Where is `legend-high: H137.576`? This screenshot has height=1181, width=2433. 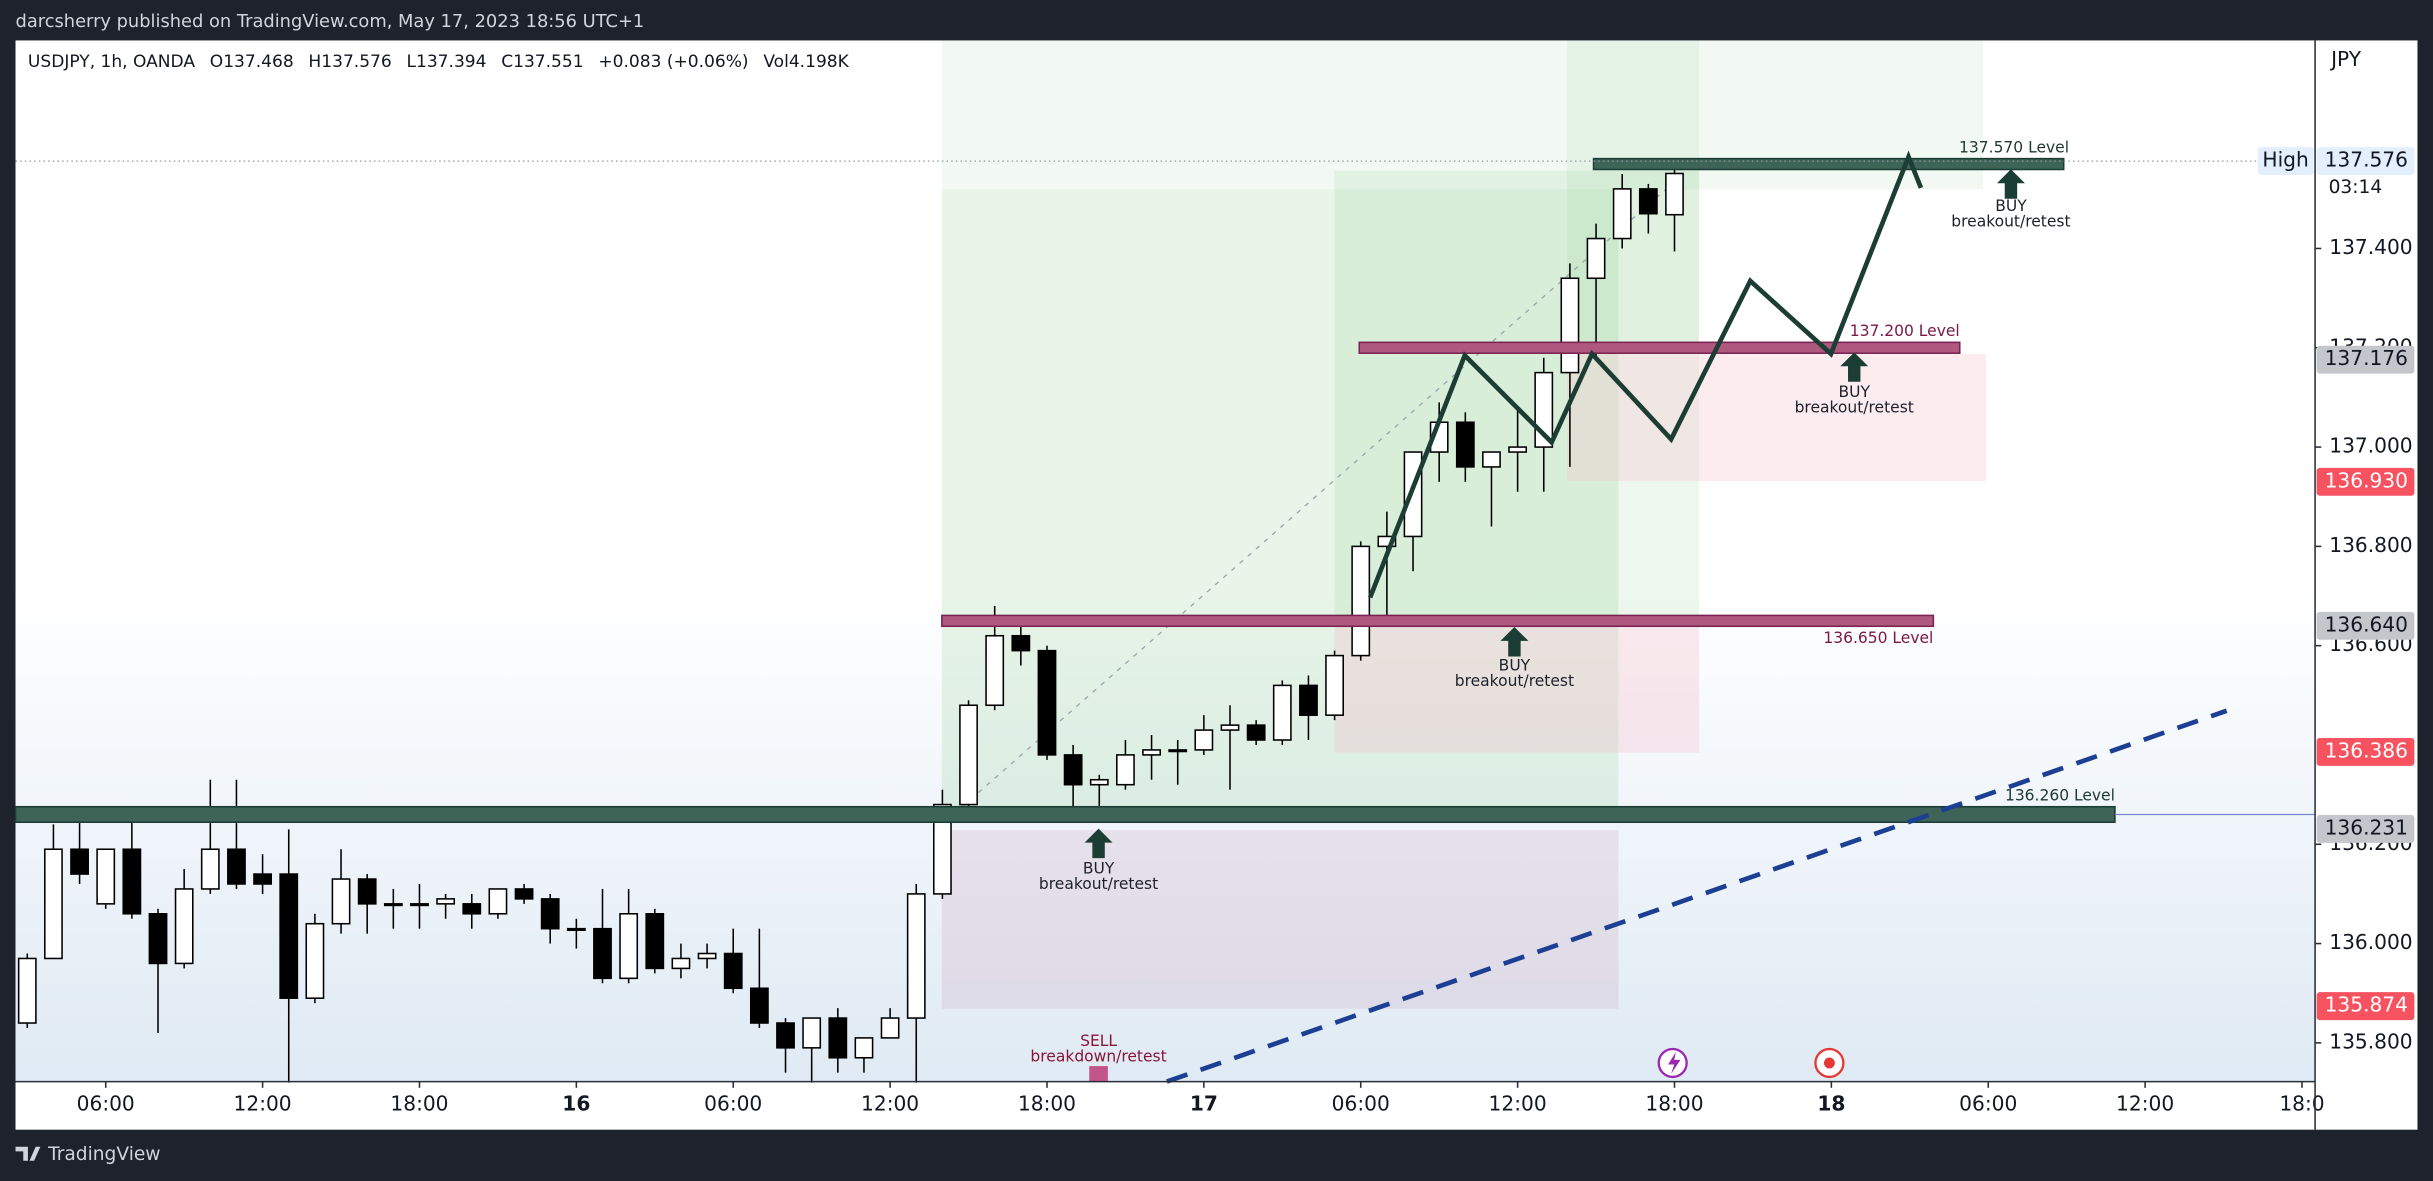
legend-high: H137.576 is located at coordinates (349, 62).